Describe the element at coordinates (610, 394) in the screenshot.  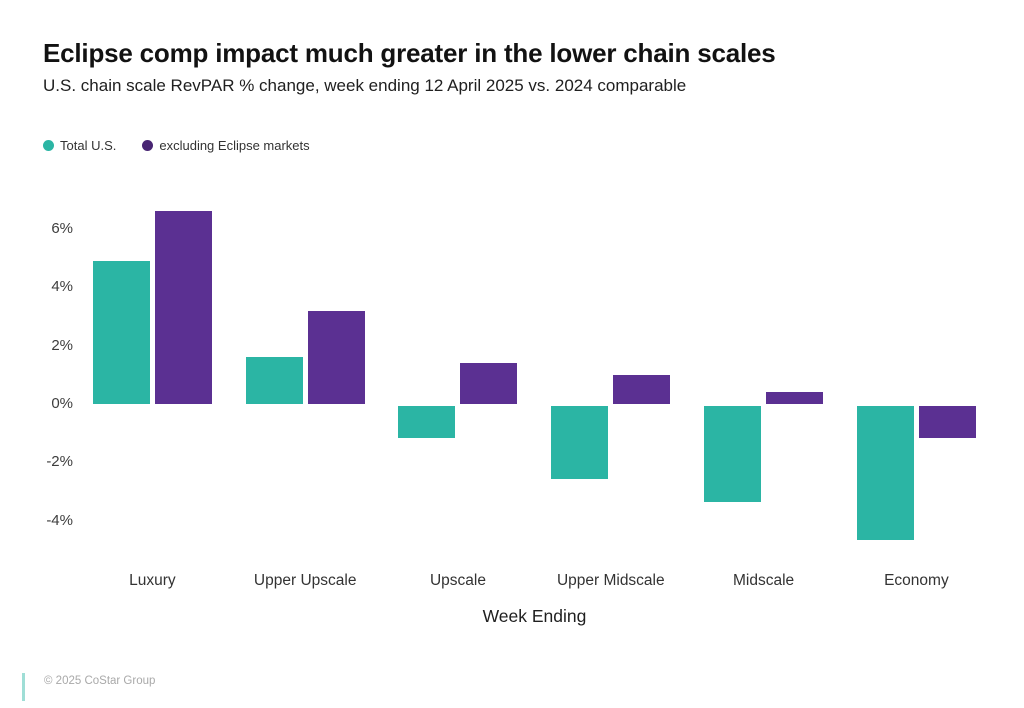
I see `bar-group-upper-midscale: Upper Midscale` at that location.